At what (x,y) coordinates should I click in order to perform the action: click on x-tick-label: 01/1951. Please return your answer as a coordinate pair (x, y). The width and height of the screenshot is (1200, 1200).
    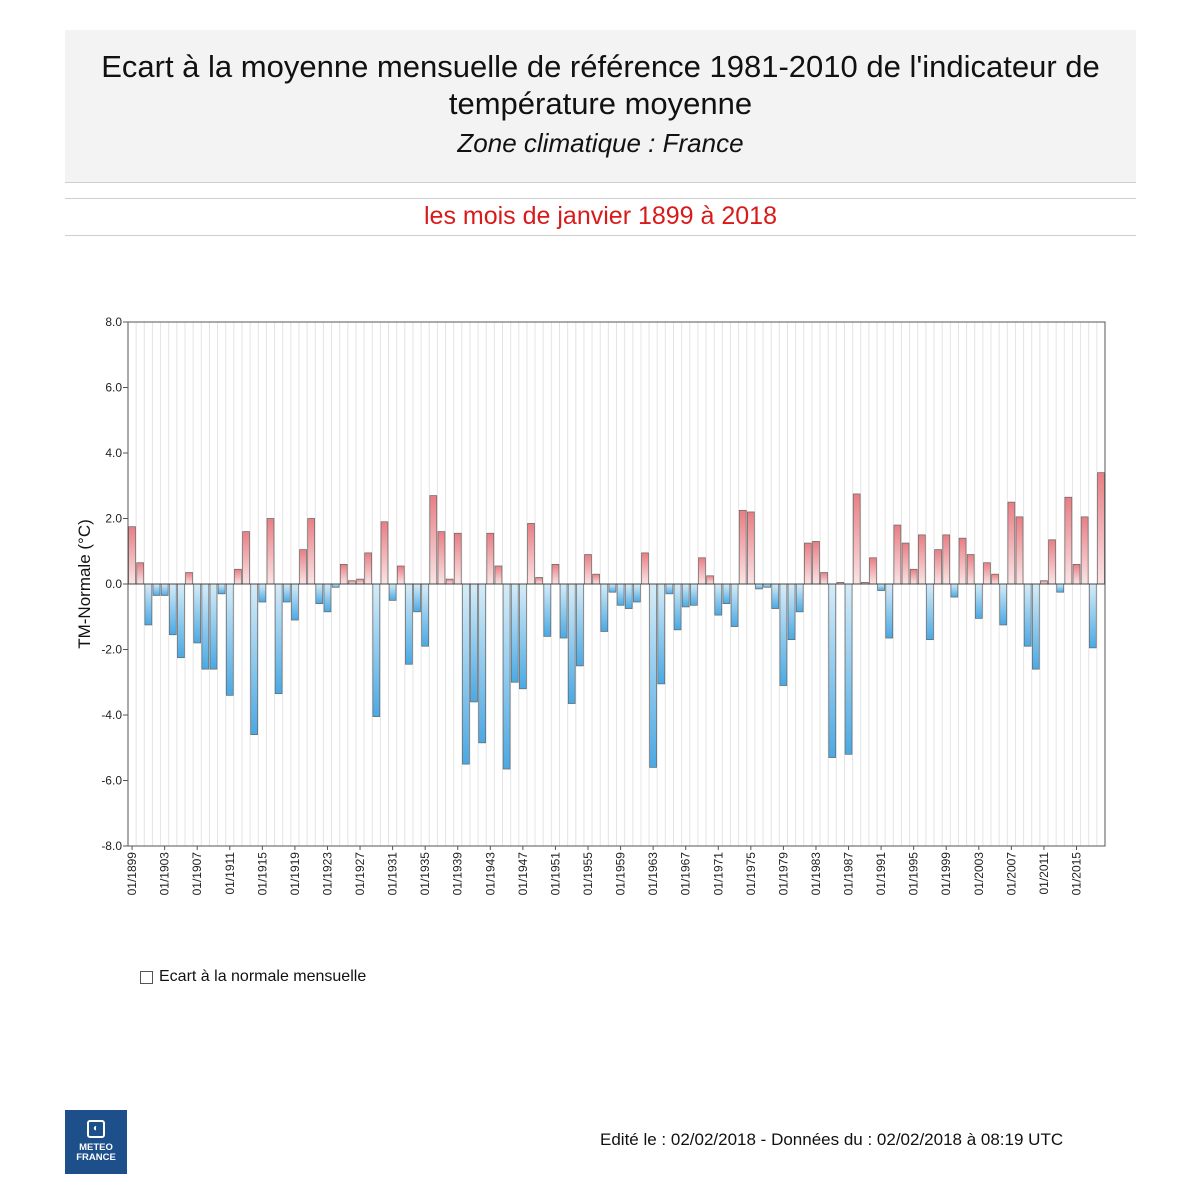
    Looking at the image, I should click on (555, 874).